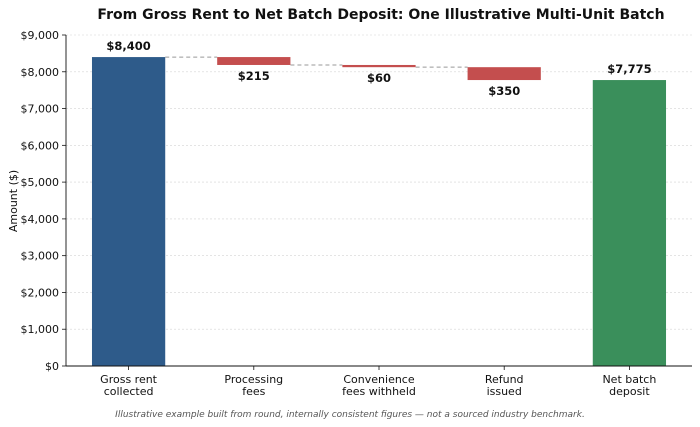  What do you see at coordinates (504, 391) in the screenshot?
I see `x-tick-label: issued` at bounding box center [504, 391].